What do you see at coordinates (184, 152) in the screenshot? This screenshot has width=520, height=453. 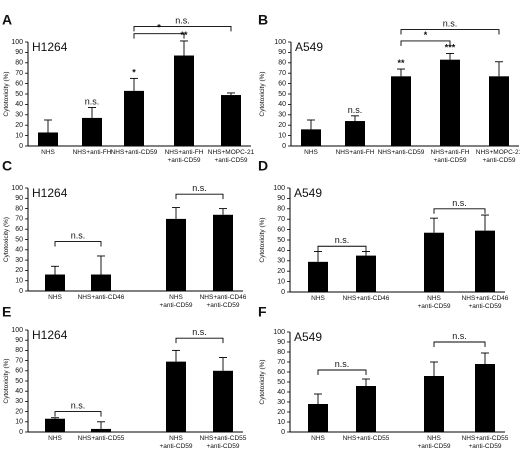 I see `x-category-label: NHS+anti-FH` at bounding box center [184, 152].